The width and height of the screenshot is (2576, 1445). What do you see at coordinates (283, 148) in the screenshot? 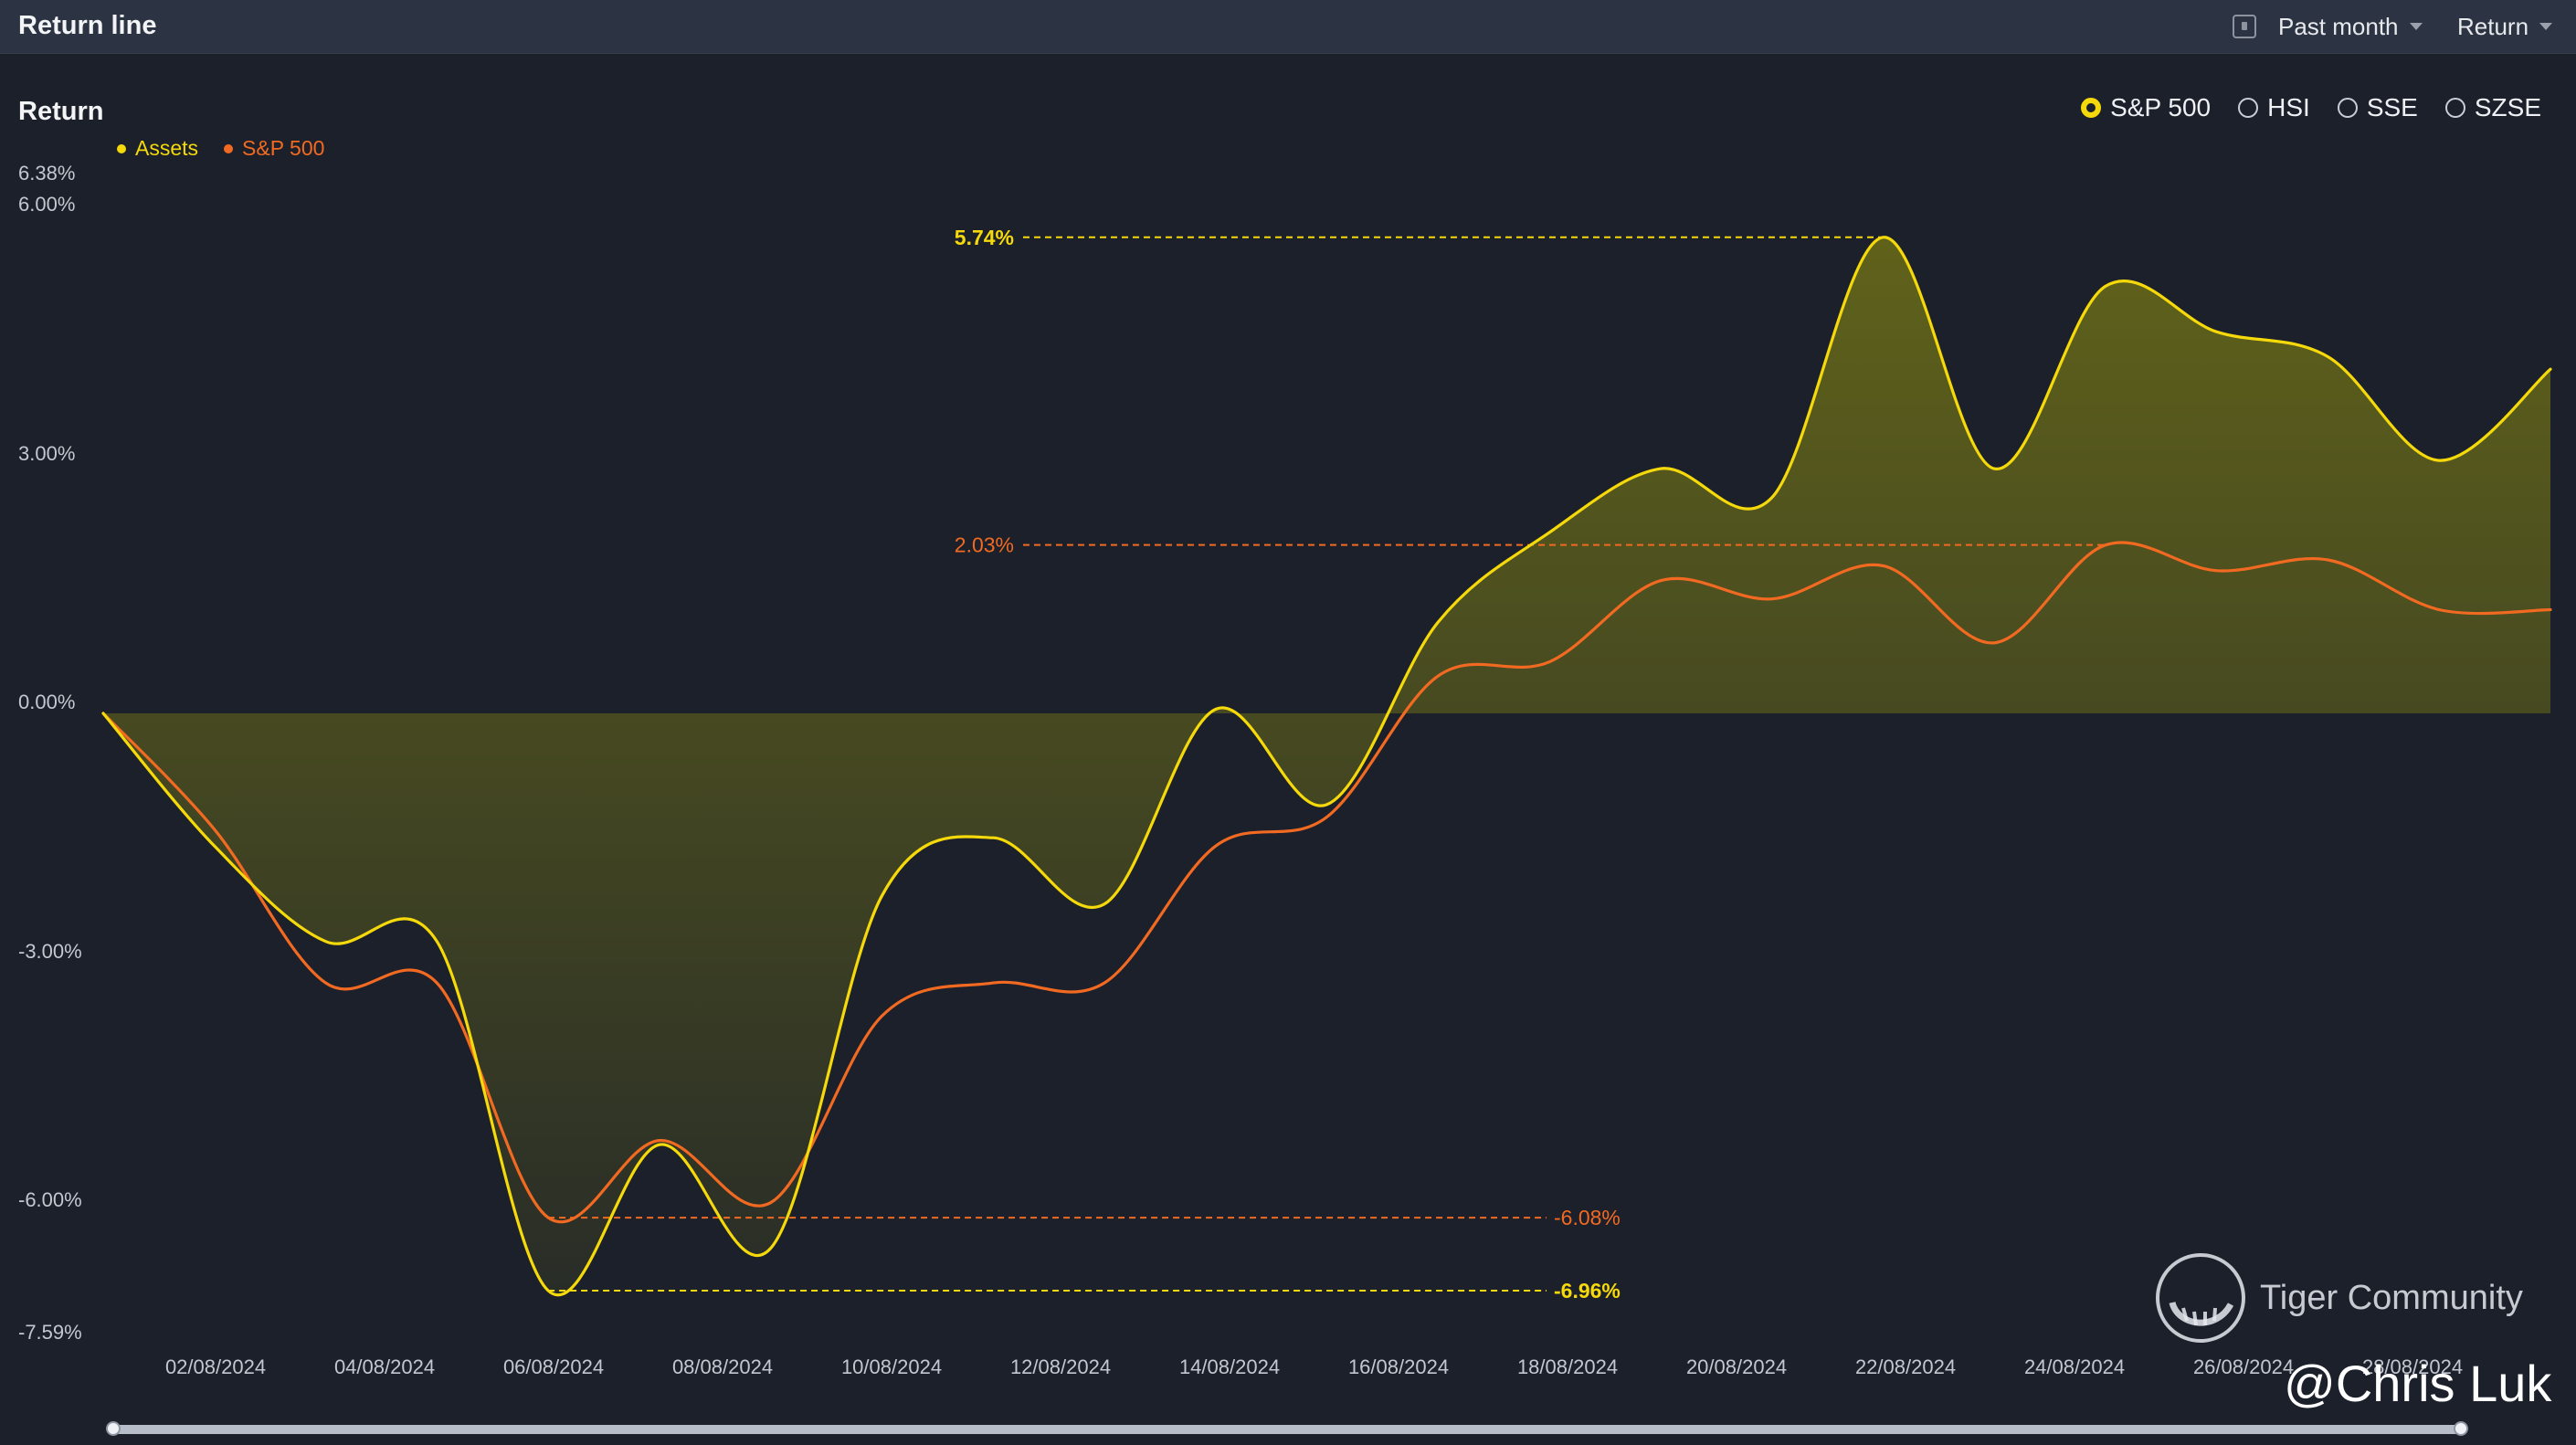
I see `legend-label: S&P 500` at bounding box center [283, 148].